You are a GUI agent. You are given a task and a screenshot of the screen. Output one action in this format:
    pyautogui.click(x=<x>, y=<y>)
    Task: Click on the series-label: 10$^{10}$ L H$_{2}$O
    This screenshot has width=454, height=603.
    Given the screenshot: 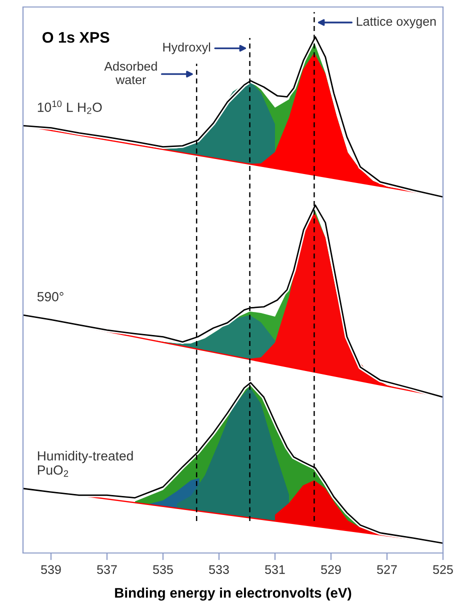 What is the action you would take?
    pyautogui.click(x=70, y=107)
    